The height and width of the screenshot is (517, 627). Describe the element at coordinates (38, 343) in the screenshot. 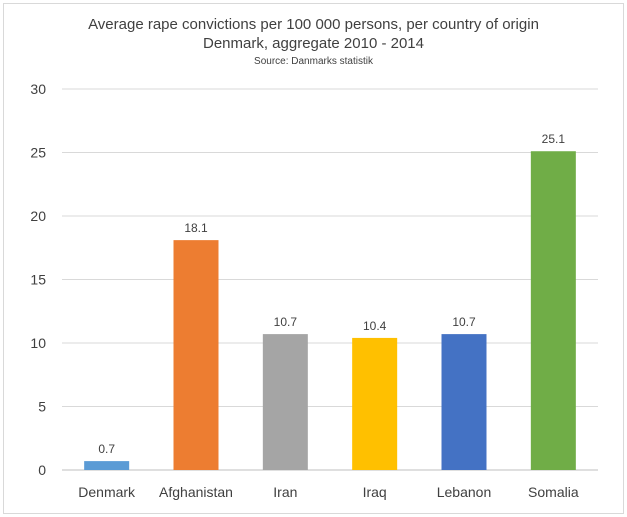

I see `y-tick-label: 10` at that location.